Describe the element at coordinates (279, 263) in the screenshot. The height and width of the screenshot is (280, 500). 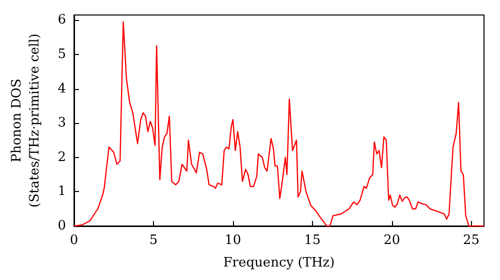
I see `x-axis-title: Frequency (THz)` at that location.